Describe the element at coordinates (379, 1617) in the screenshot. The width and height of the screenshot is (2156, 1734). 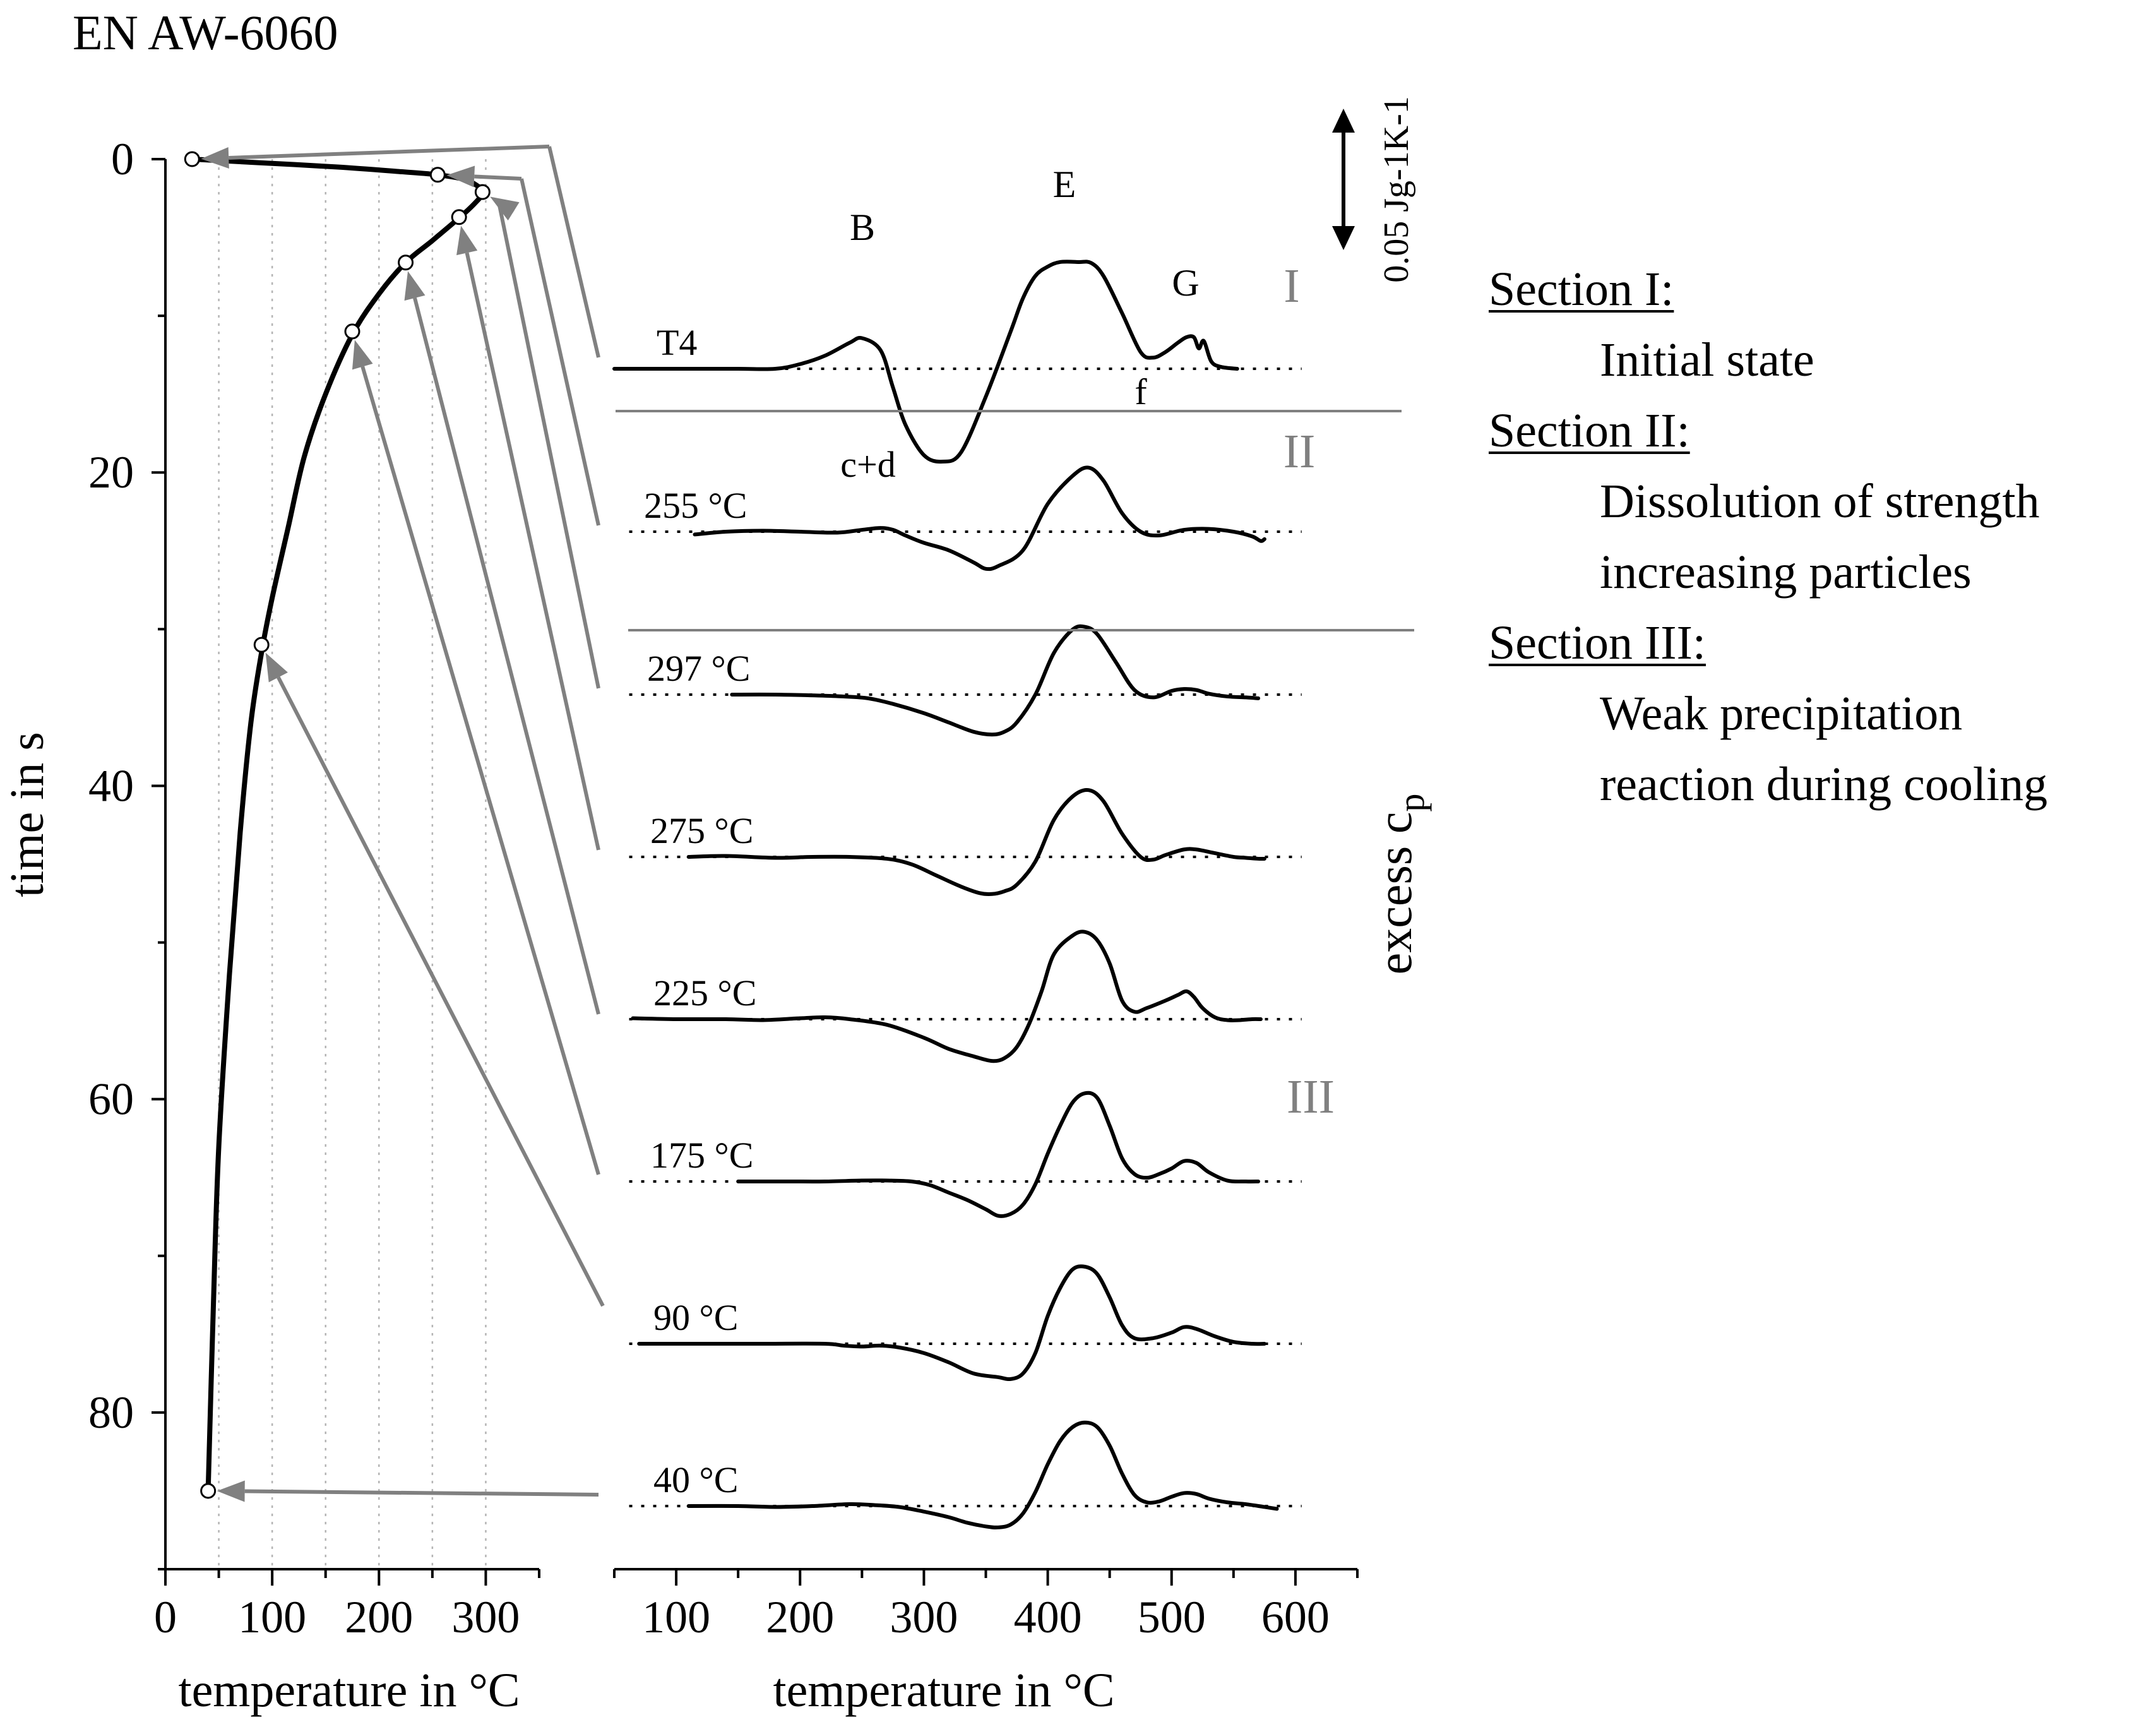
I see `left-x-tick-label: 200` at that location.